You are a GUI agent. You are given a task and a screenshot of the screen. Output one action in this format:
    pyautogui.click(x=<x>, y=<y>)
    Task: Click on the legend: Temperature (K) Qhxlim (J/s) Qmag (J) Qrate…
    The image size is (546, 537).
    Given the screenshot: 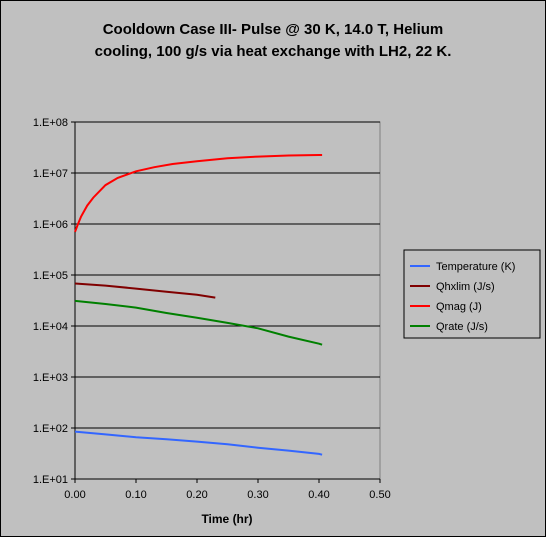 What is the action you would take?
    pyautogui.click(x=472, y=294)
    